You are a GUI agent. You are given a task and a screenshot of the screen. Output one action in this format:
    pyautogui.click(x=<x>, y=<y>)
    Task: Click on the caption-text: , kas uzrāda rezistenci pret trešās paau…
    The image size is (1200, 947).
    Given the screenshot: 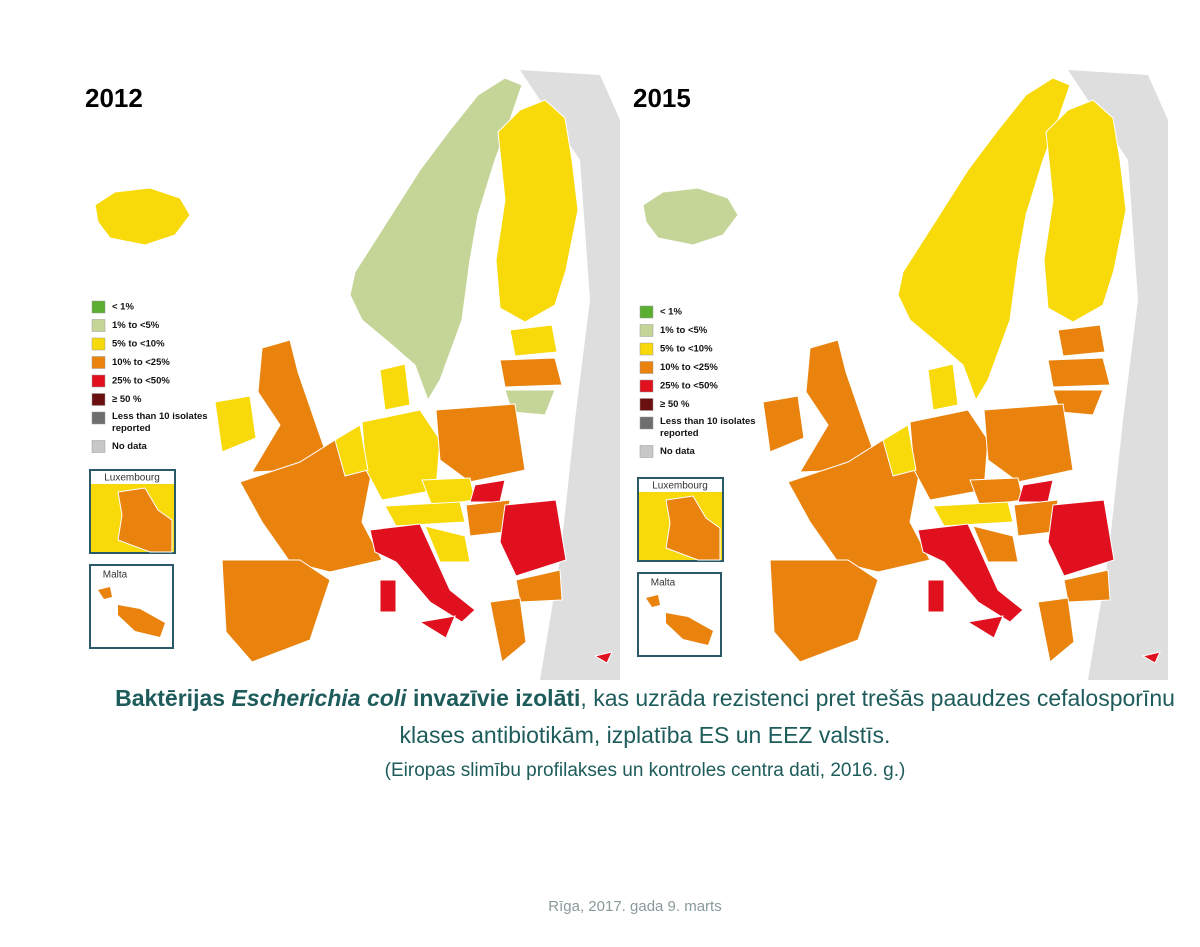 What is the action you would take?
    pyautogui.click(x=787, y=716)
    